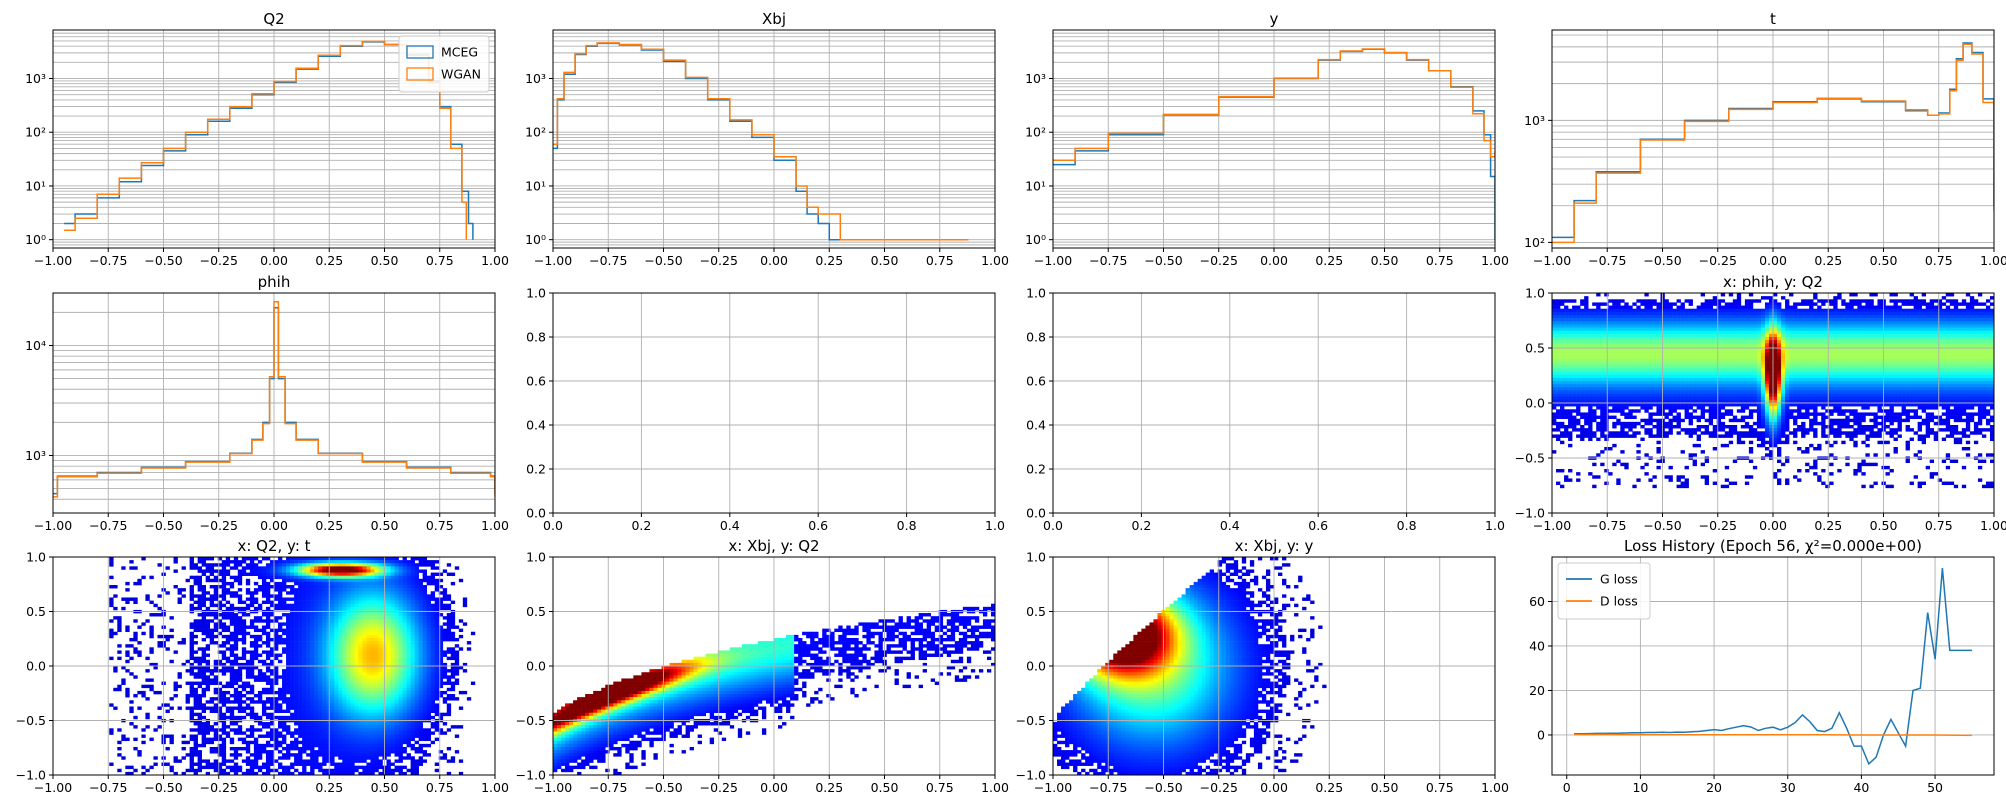 The height and width of the screenshot is (804, 2006). What do you see at coordinates (274, 260) in the screenshot?
I see `x-tick-label: 0.00` at bounding box center [274, 260].